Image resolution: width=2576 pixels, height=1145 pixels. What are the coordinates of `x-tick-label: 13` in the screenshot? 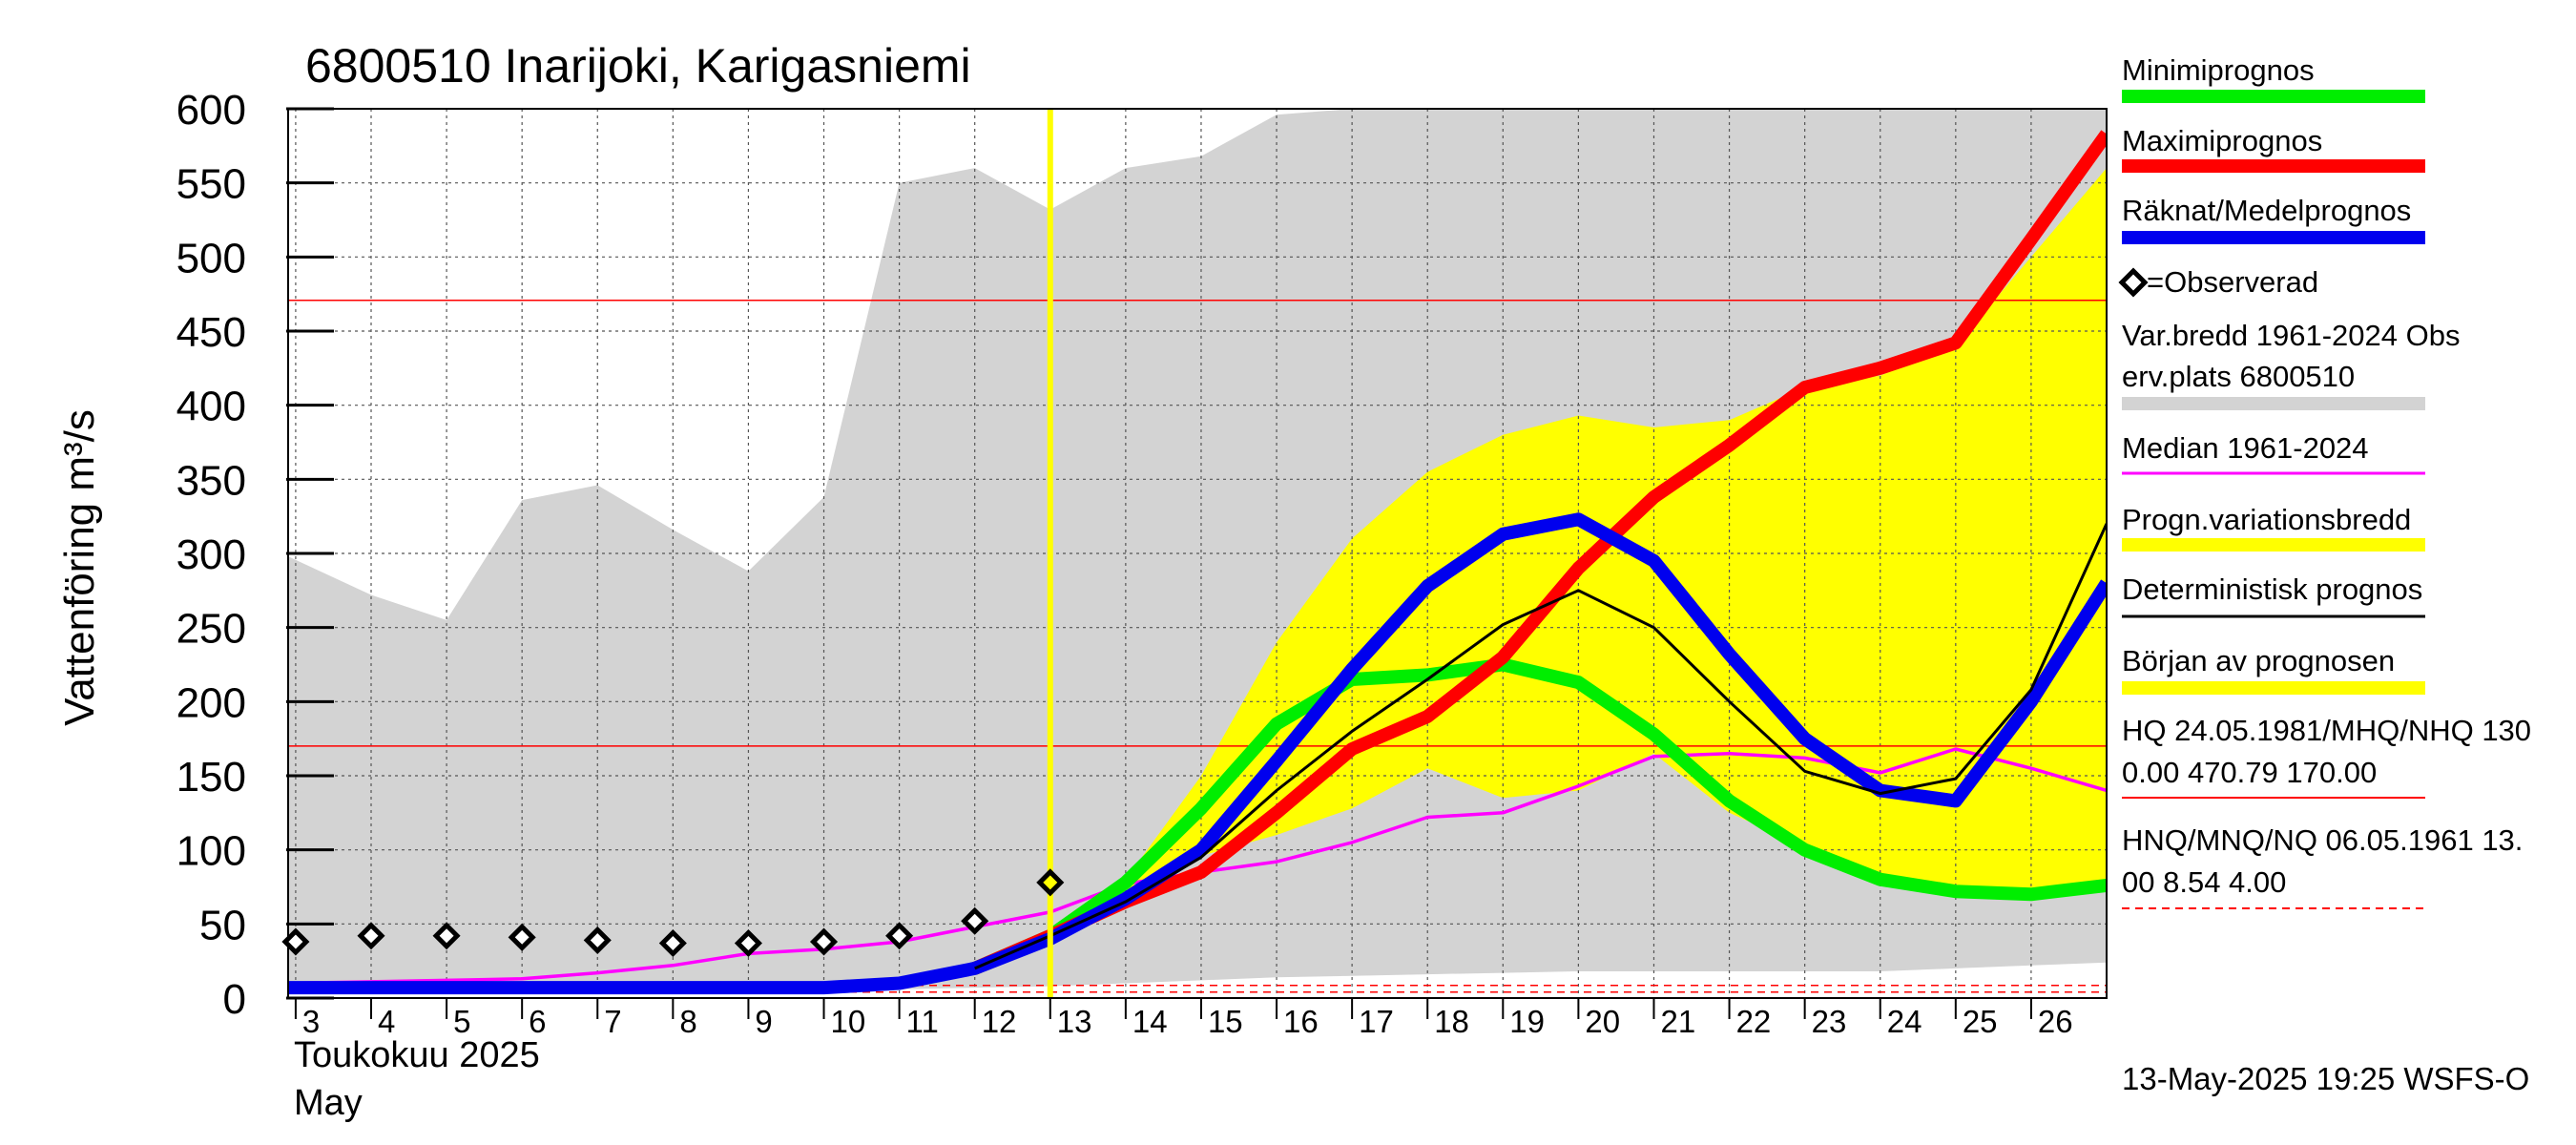 It's located at (1074, 1022).